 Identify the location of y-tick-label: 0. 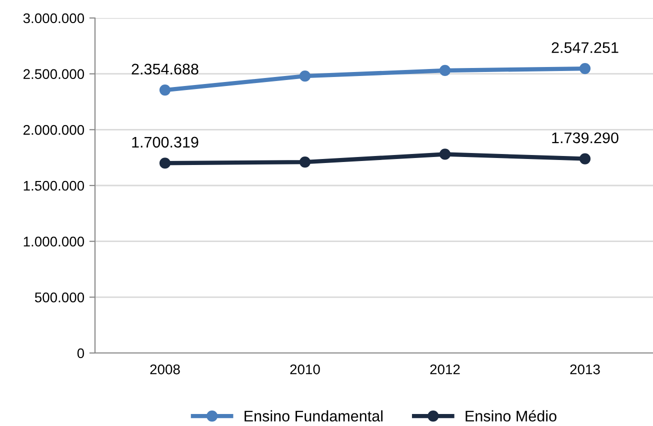
(80, 353).